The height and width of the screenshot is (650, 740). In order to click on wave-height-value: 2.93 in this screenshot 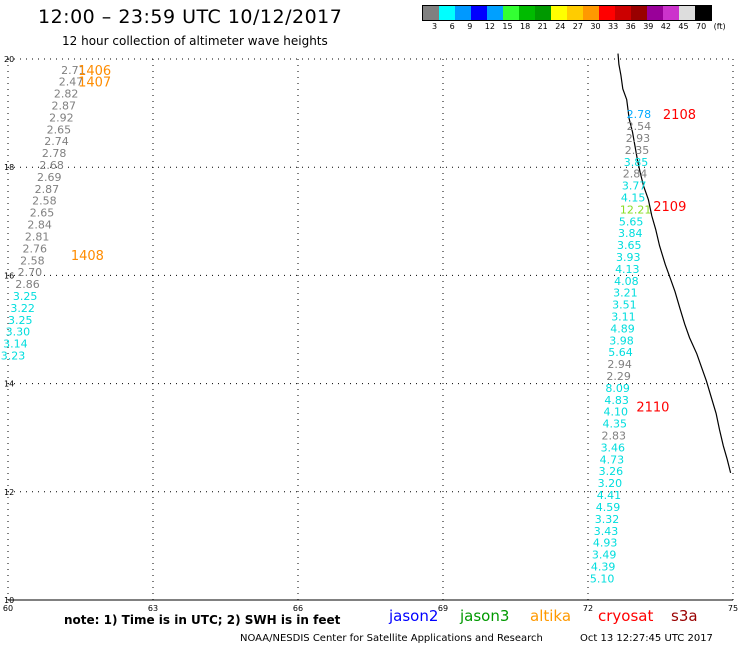, I will do `click(638, 138)`.